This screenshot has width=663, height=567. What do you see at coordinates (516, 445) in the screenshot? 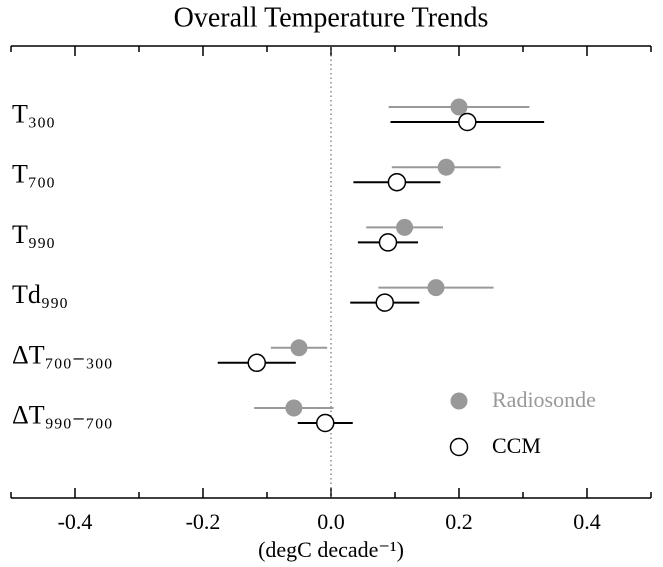
I see `legend-label: CCM` at bounding box center [516, 445].